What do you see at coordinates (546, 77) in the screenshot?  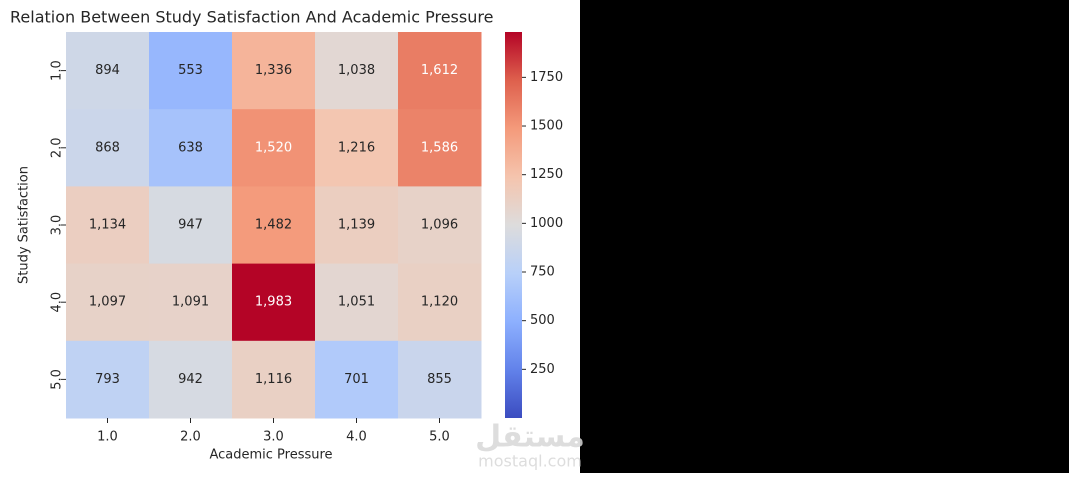 I see `colorbar-tick-label: 1750` at bounding box center [546, 77].